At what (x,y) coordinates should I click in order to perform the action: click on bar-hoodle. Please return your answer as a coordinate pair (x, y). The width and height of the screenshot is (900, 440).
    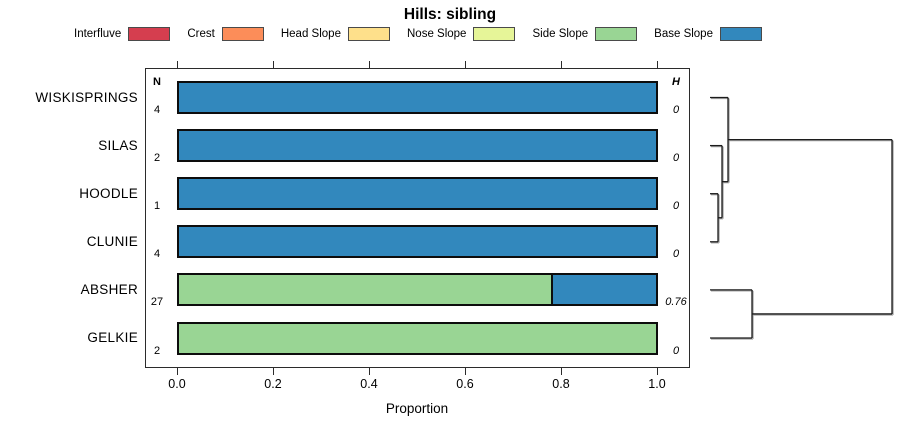
    Looking at the image, I should click on (417, 194).